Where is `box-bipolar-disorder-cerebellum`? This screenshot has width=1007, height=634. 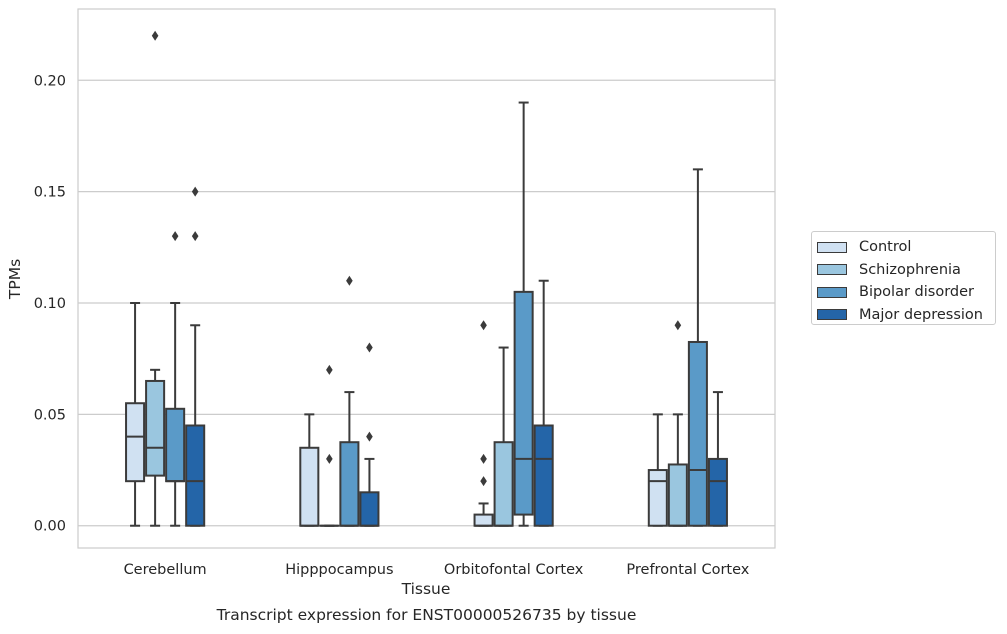 box-bipolar-disorder-cerebellum is located at coordinates (175, 379).